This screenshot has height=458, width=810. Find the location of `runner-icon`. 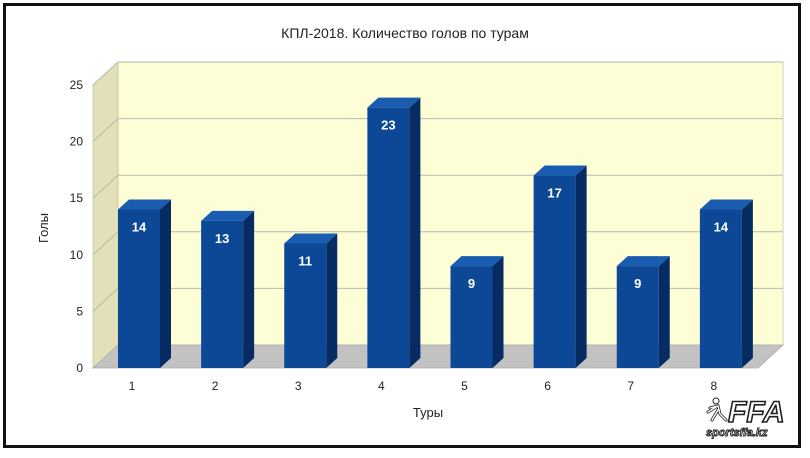

runner-icon is located at coordinates (717, 409).